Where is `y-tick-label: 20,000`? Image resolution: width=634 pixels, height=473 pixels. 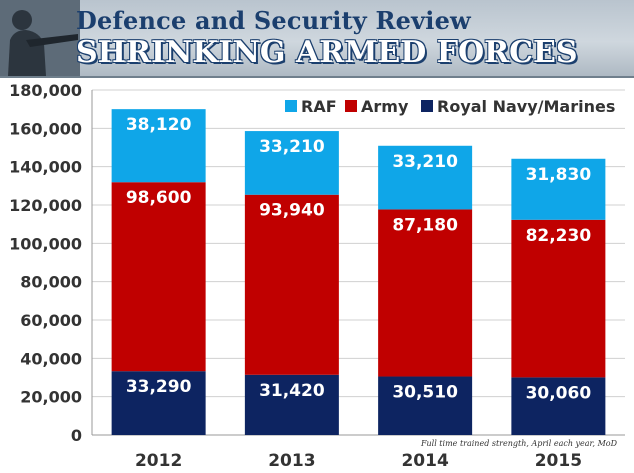
y-tick-label: 20,000 is located at coordinates (51, 397).